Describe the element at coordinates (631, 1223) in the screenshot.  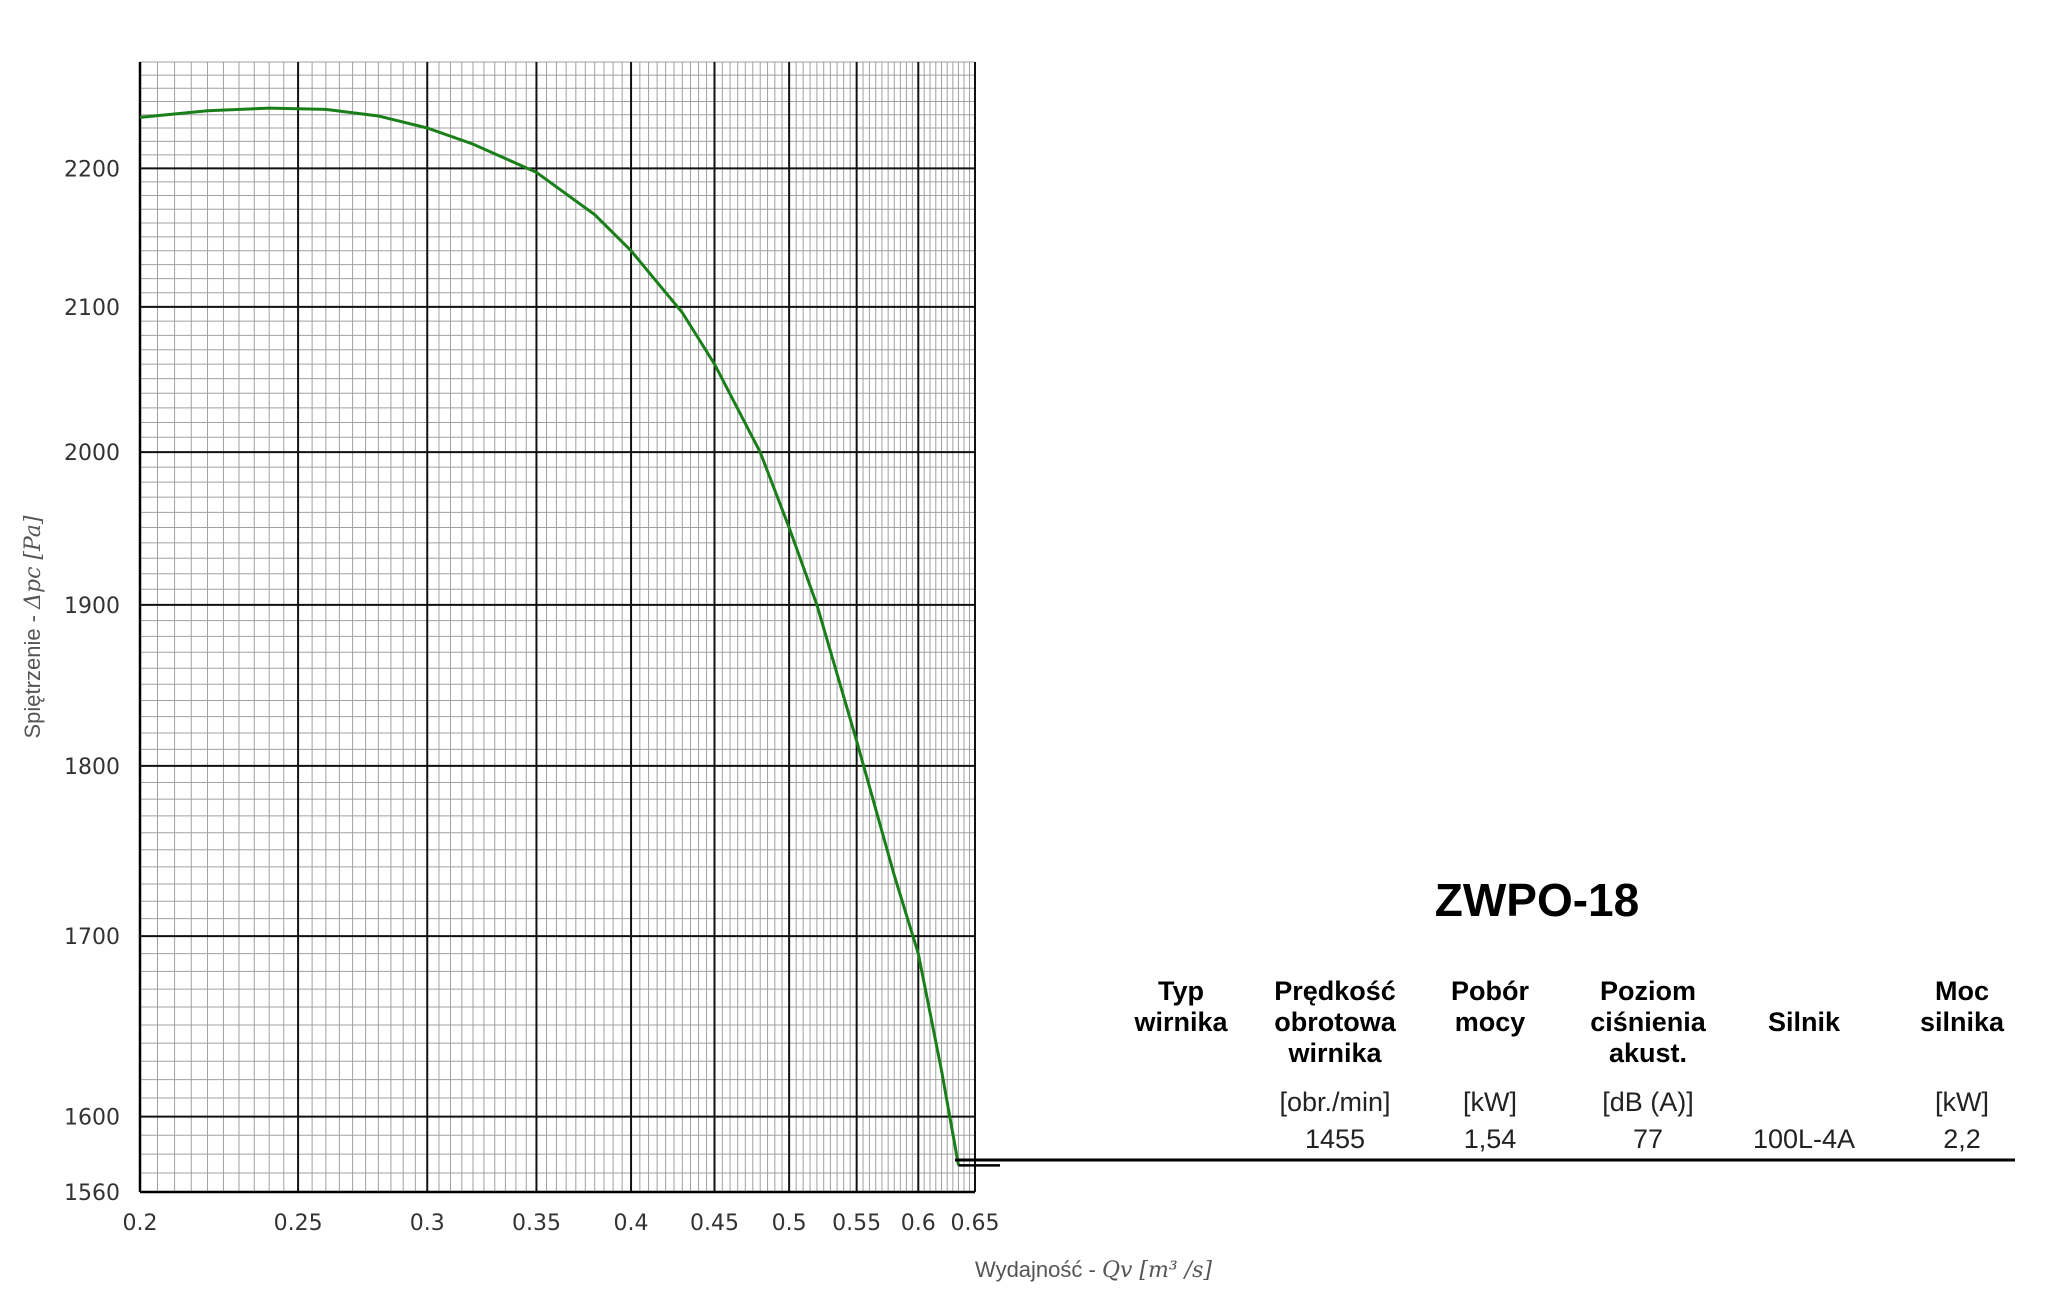
I see `x-tick-label: 0.4` at that location.